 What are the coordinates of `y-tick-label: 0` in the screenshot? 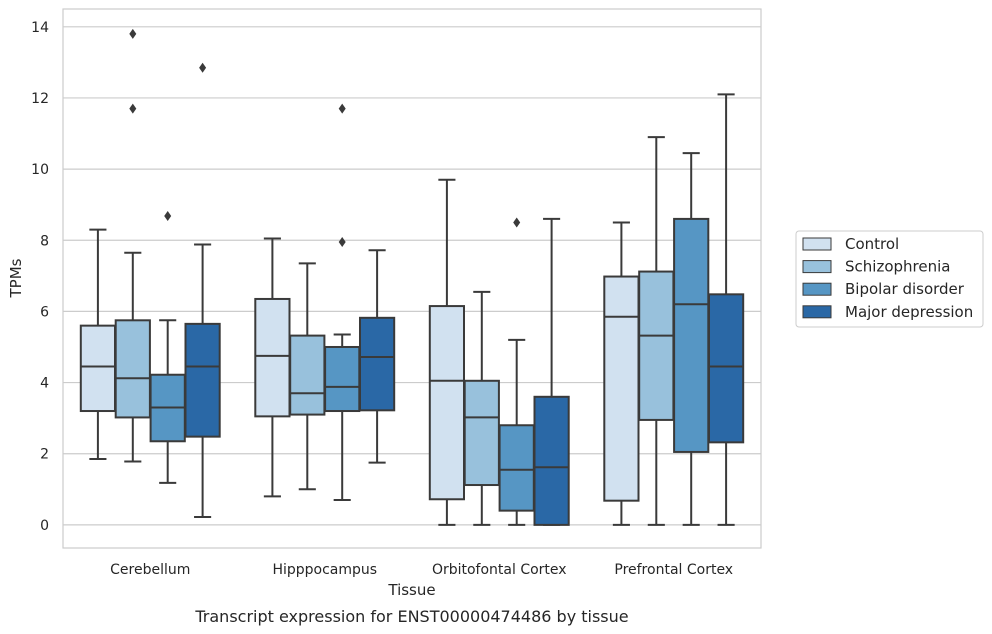 It's located at (44, 526).